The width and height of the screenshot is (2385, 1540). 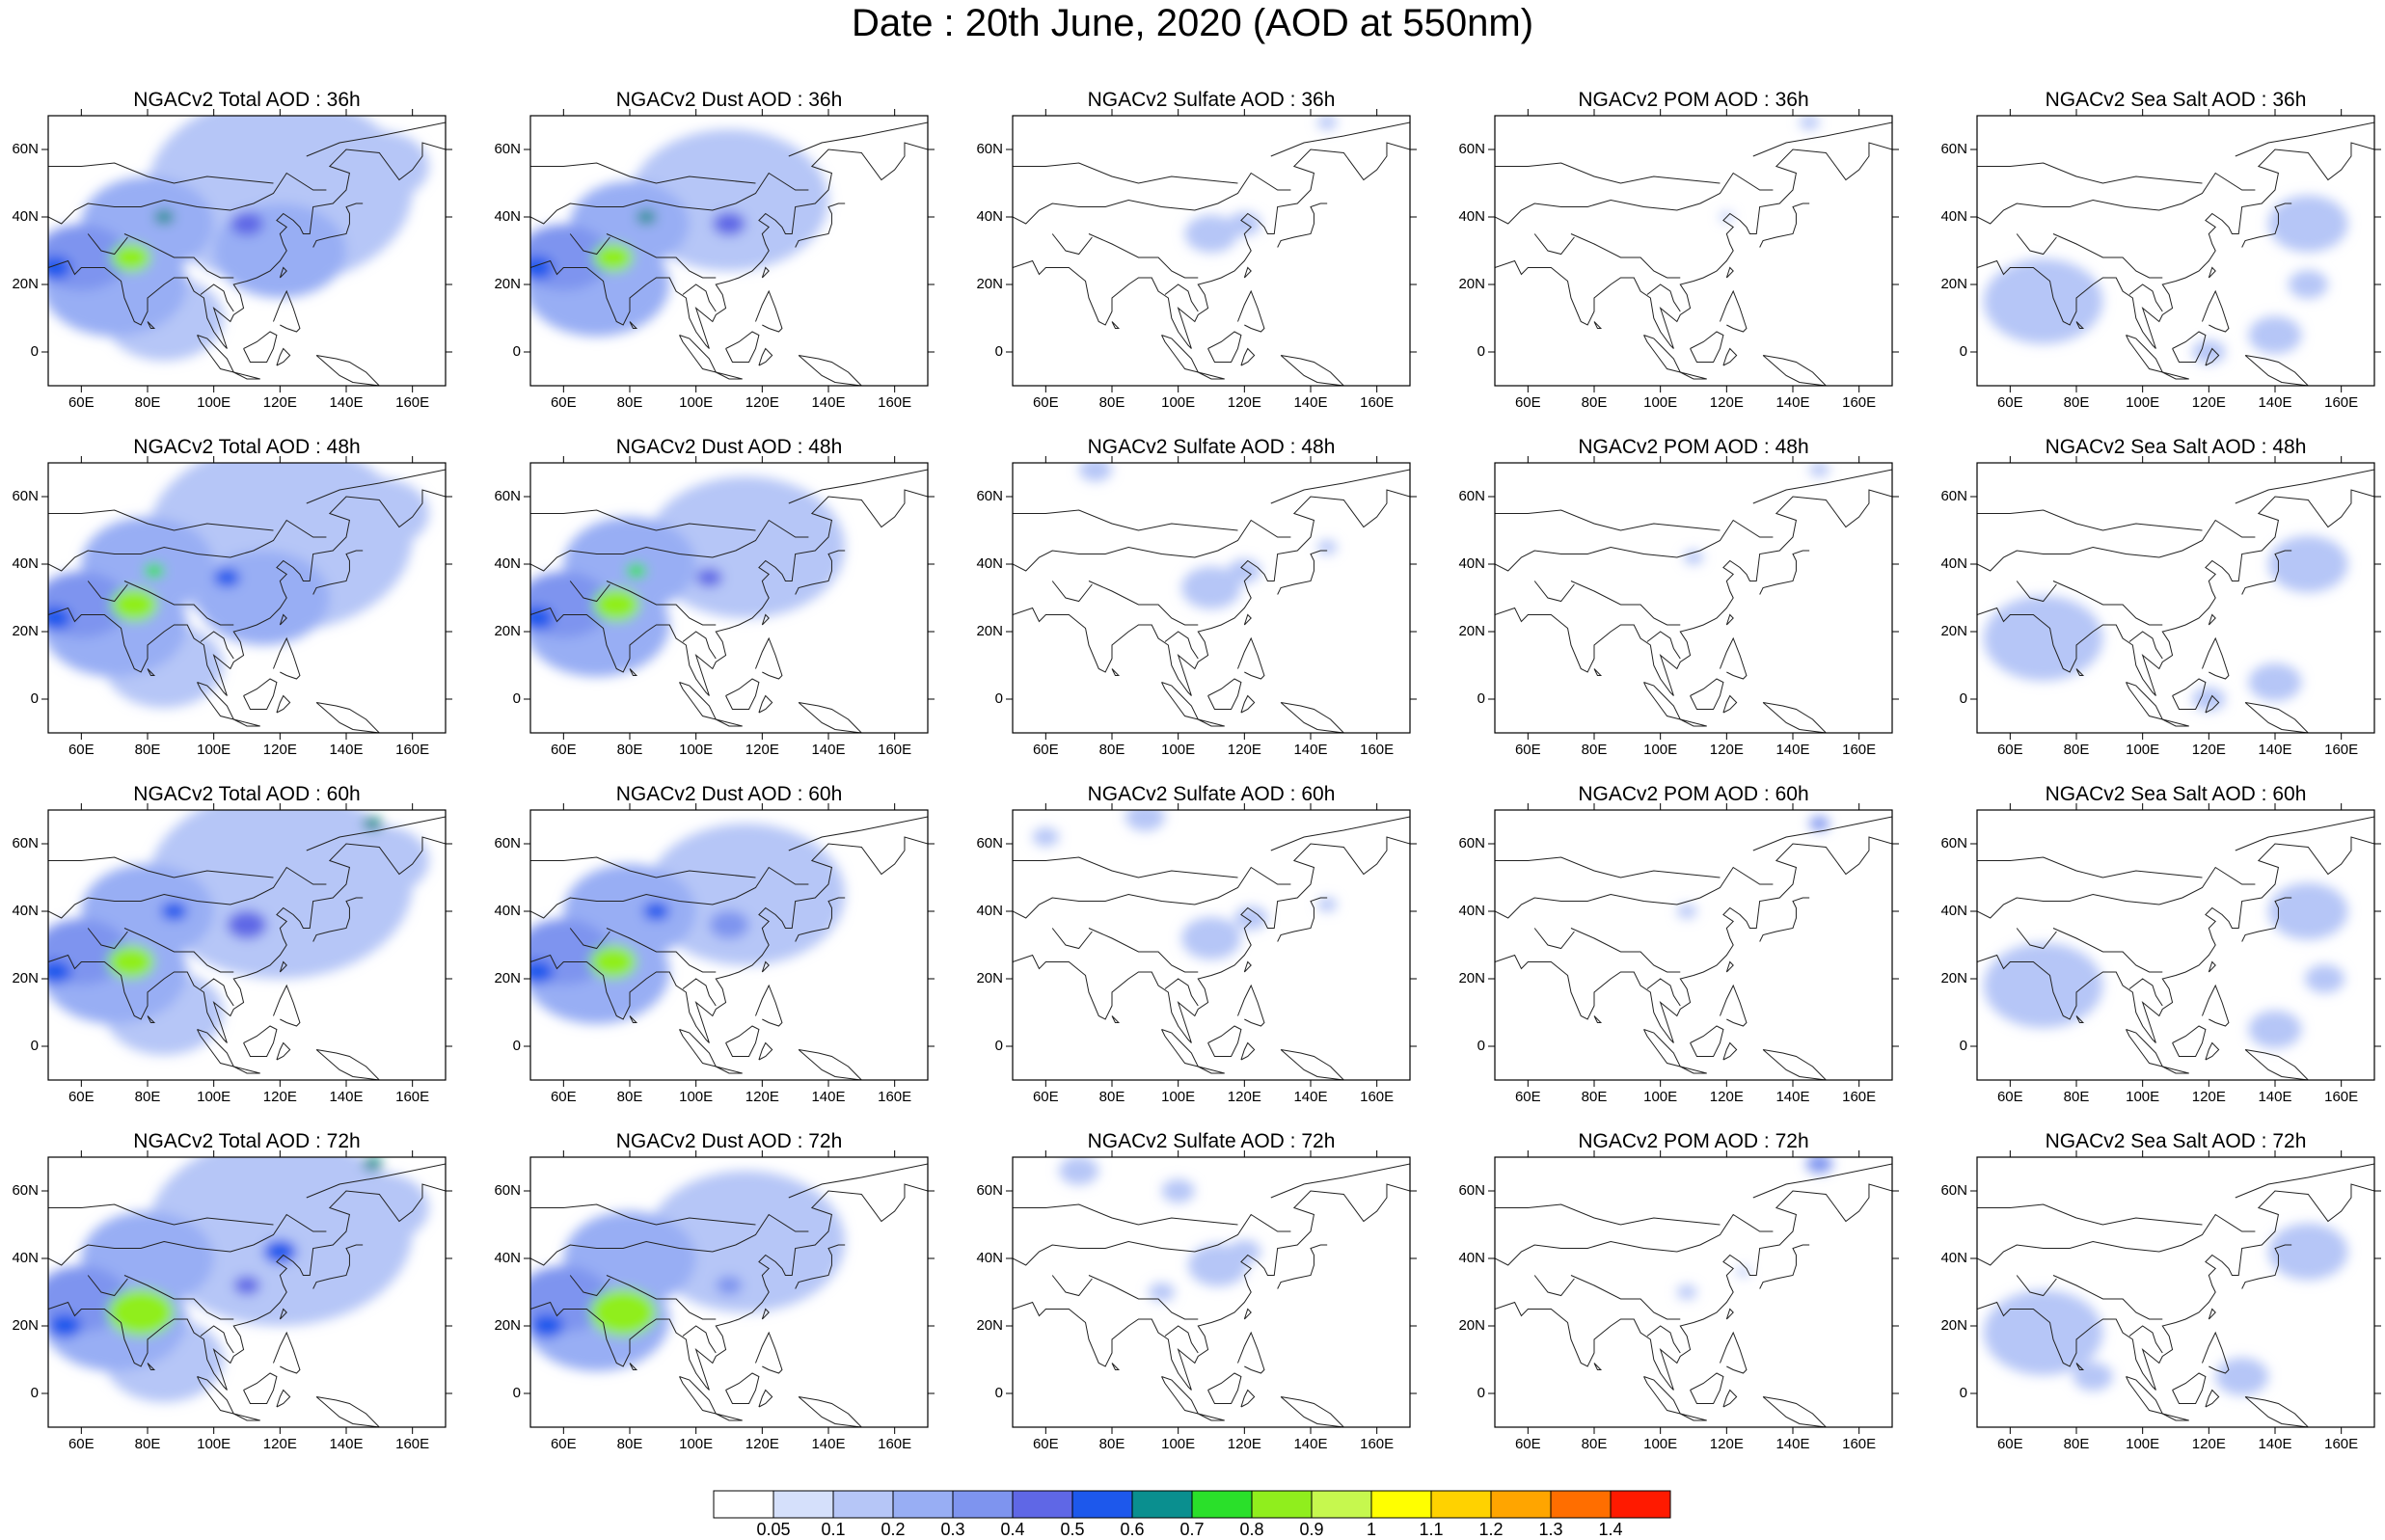 I want to click on colorbar-swatch, so click(x=1222, y=1504).